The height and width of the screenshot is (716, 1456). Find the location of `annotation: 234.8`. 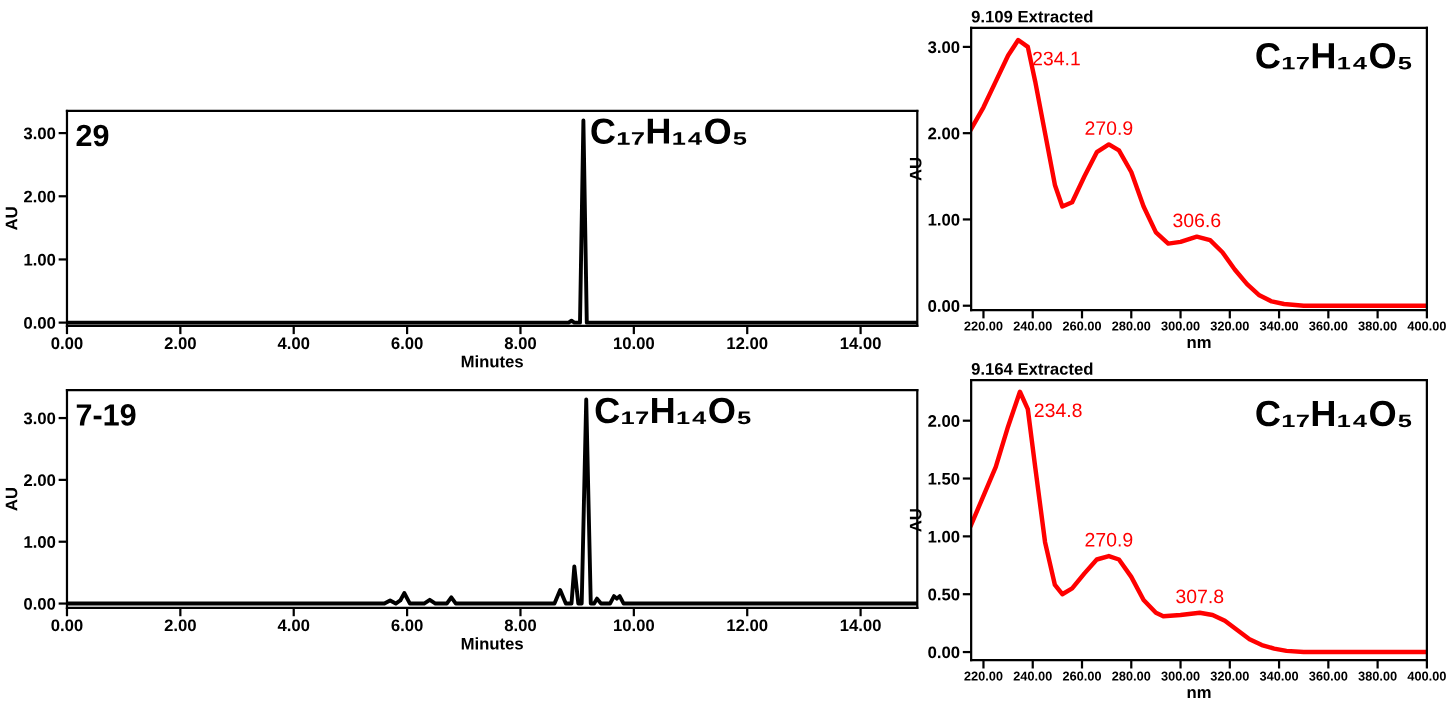

annotation: 234.8 is located at coordinates (1058, 410).